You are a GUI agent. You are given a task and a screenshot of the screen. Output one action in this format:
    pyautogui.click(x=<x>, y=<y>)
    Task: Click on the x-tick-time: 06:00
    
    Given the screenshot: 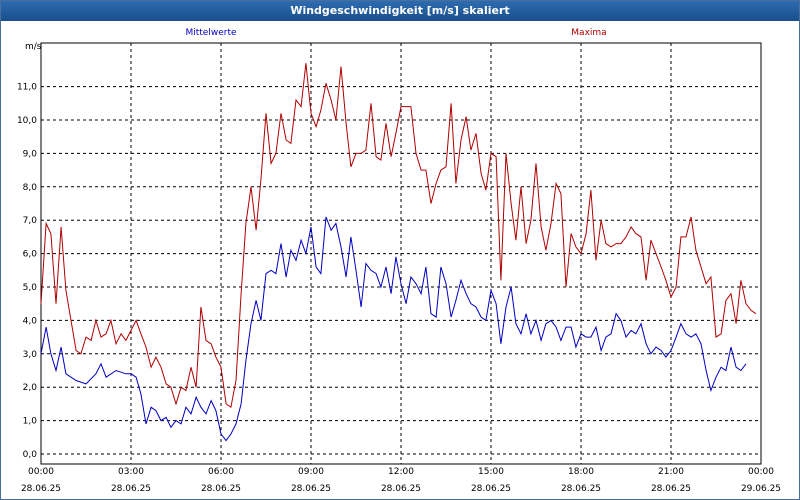 What is the action you would take?
    pyautogui.click(x=221, y=472)
    